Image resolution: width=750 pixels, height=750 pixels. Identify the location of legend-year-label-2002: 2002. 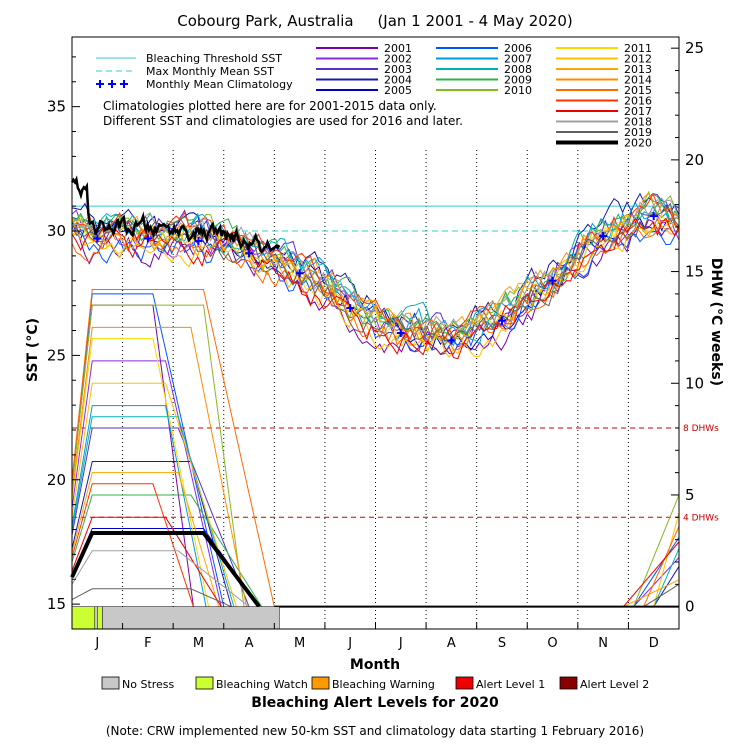
(398, 59).